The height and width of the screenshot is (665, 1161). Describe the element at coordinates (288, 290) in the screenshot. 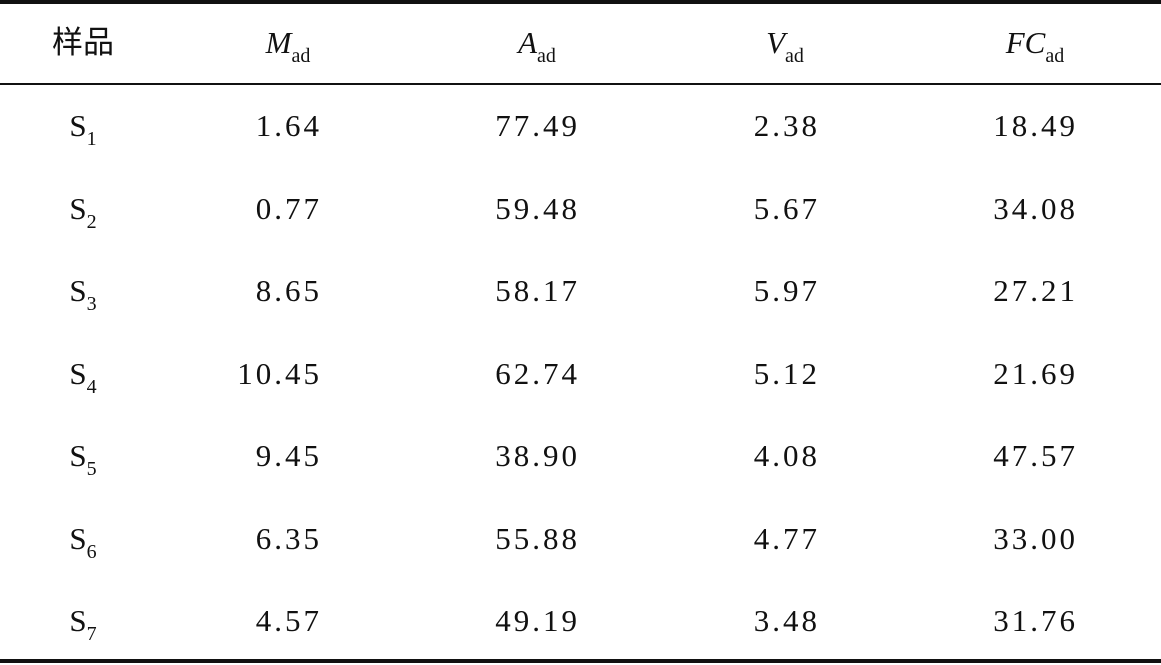

I see `value-cell: 8.65` at that location.